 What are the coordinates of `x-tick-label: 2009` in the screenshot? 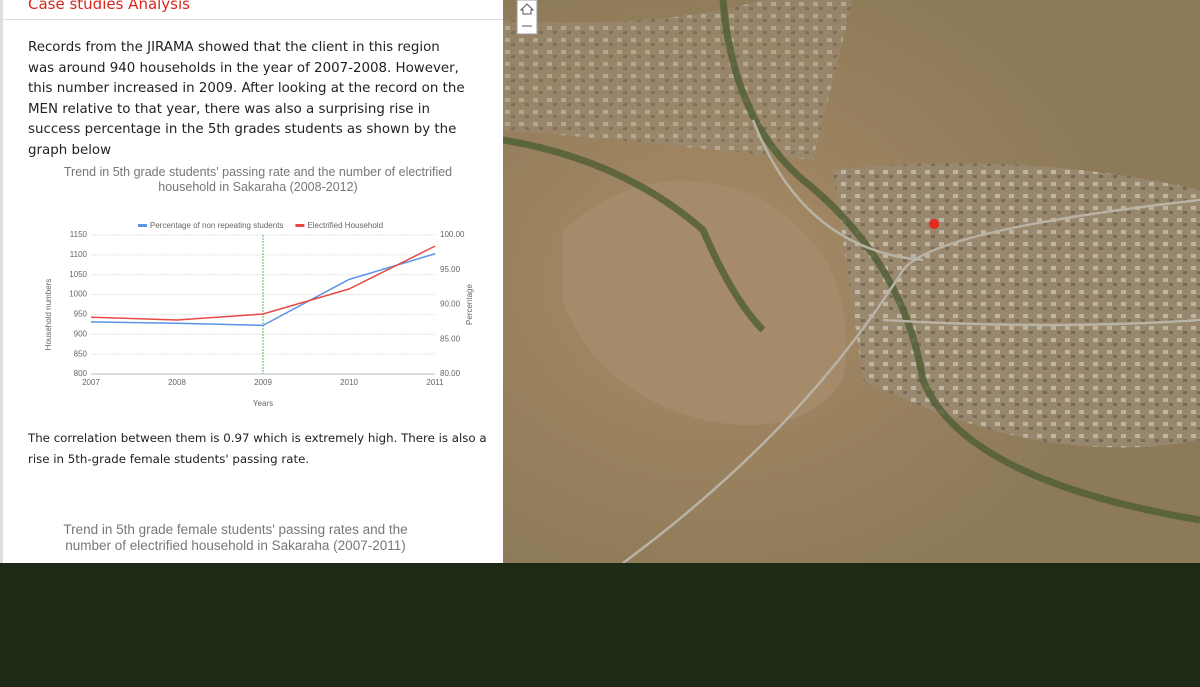 It's located at (263, 382).